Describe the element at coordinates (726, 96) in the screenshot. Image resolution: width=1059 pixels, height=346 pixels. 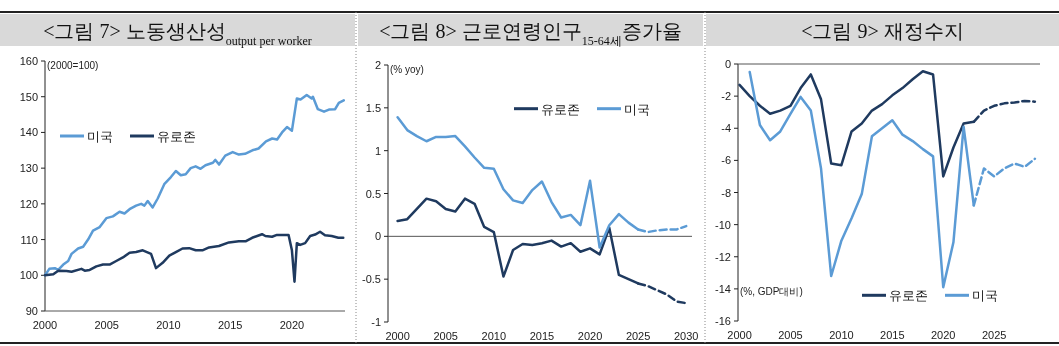
I see `y-tick-label: -2` at that location.